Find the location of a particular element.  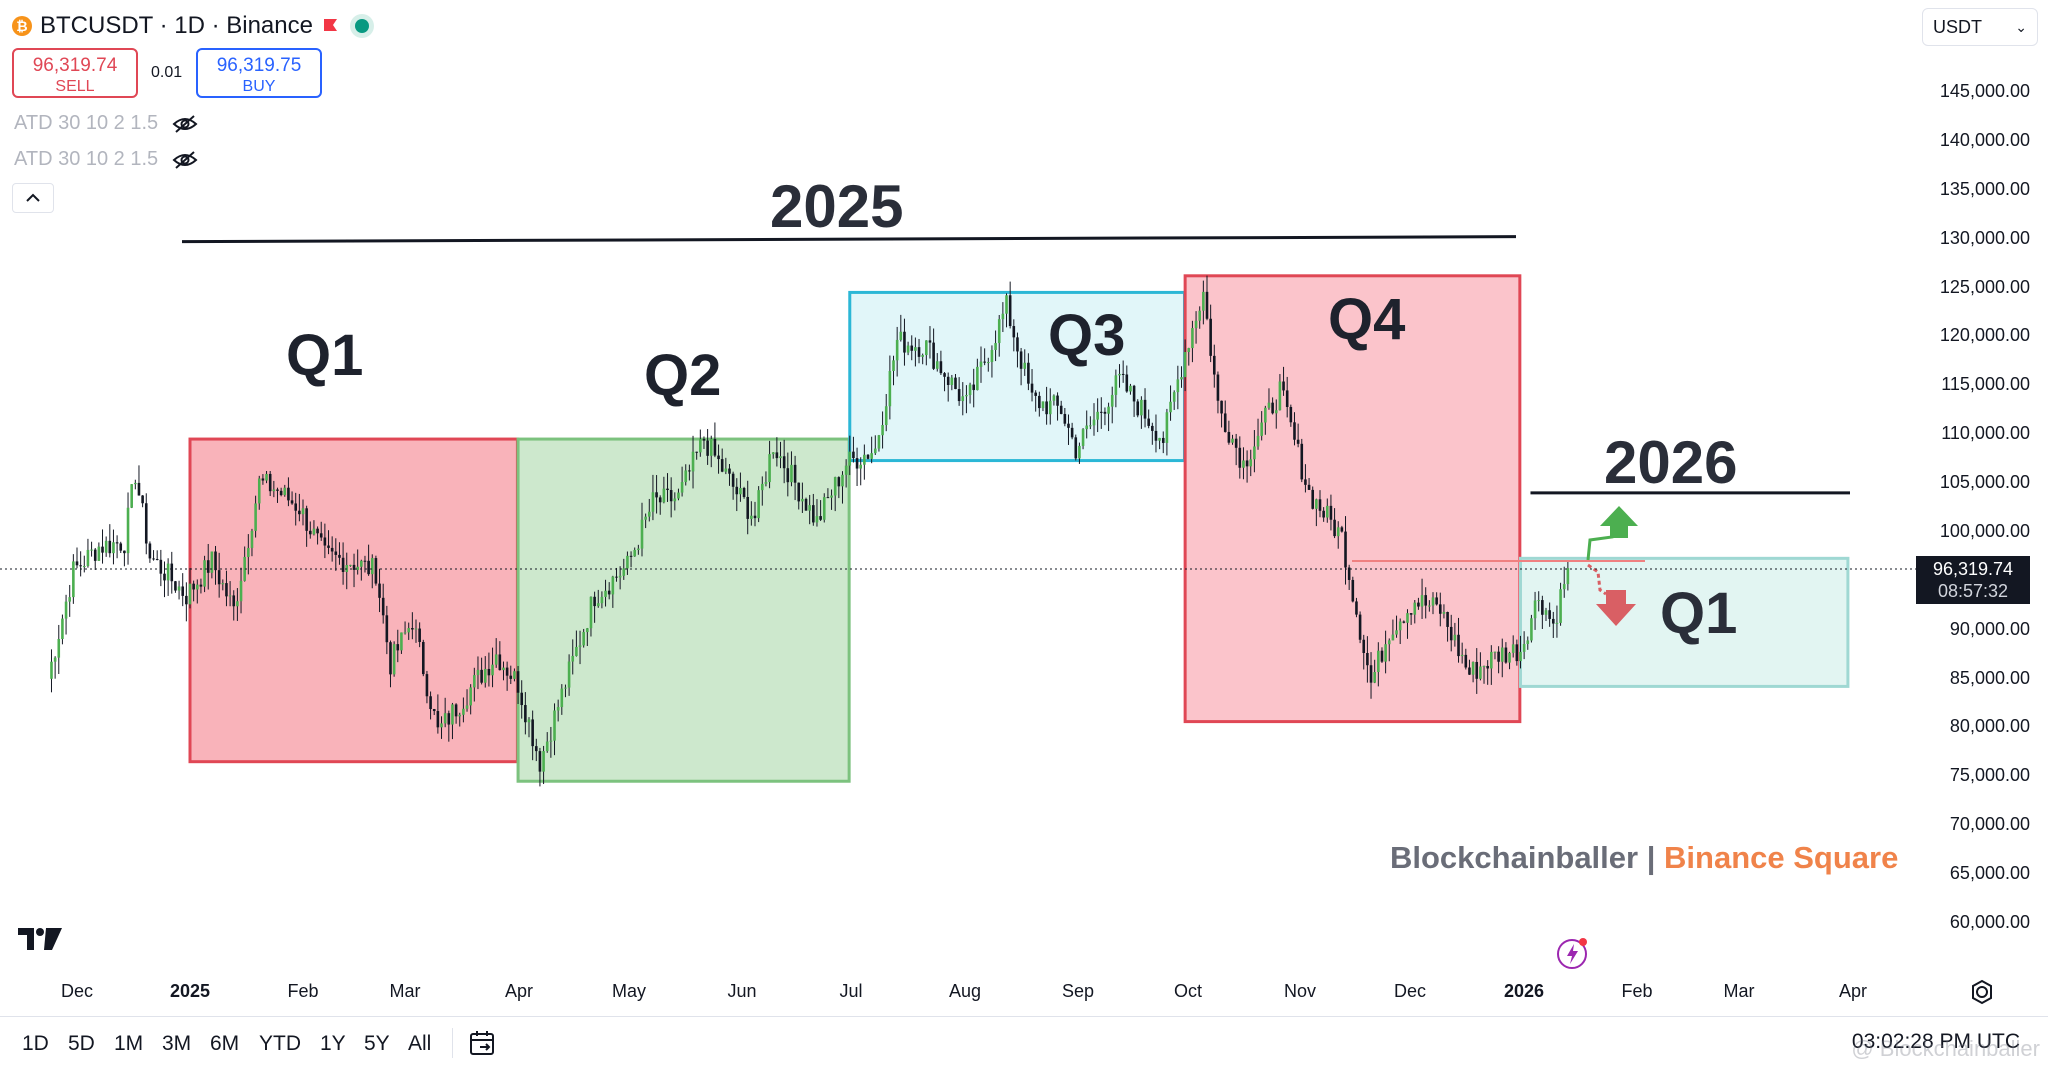

last-price-tag: 96,319.74 08:57:32 is located at coordinates (1973, 580).